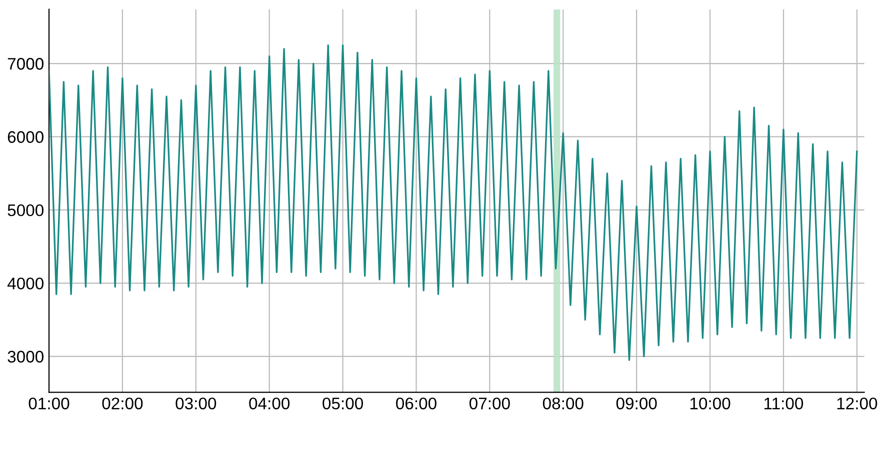 The height and width of the screenshot is (467, 891). Describe the element at coordinates (26, 356) in the screenshot. I see `y-tick-label: 3000` at that location.